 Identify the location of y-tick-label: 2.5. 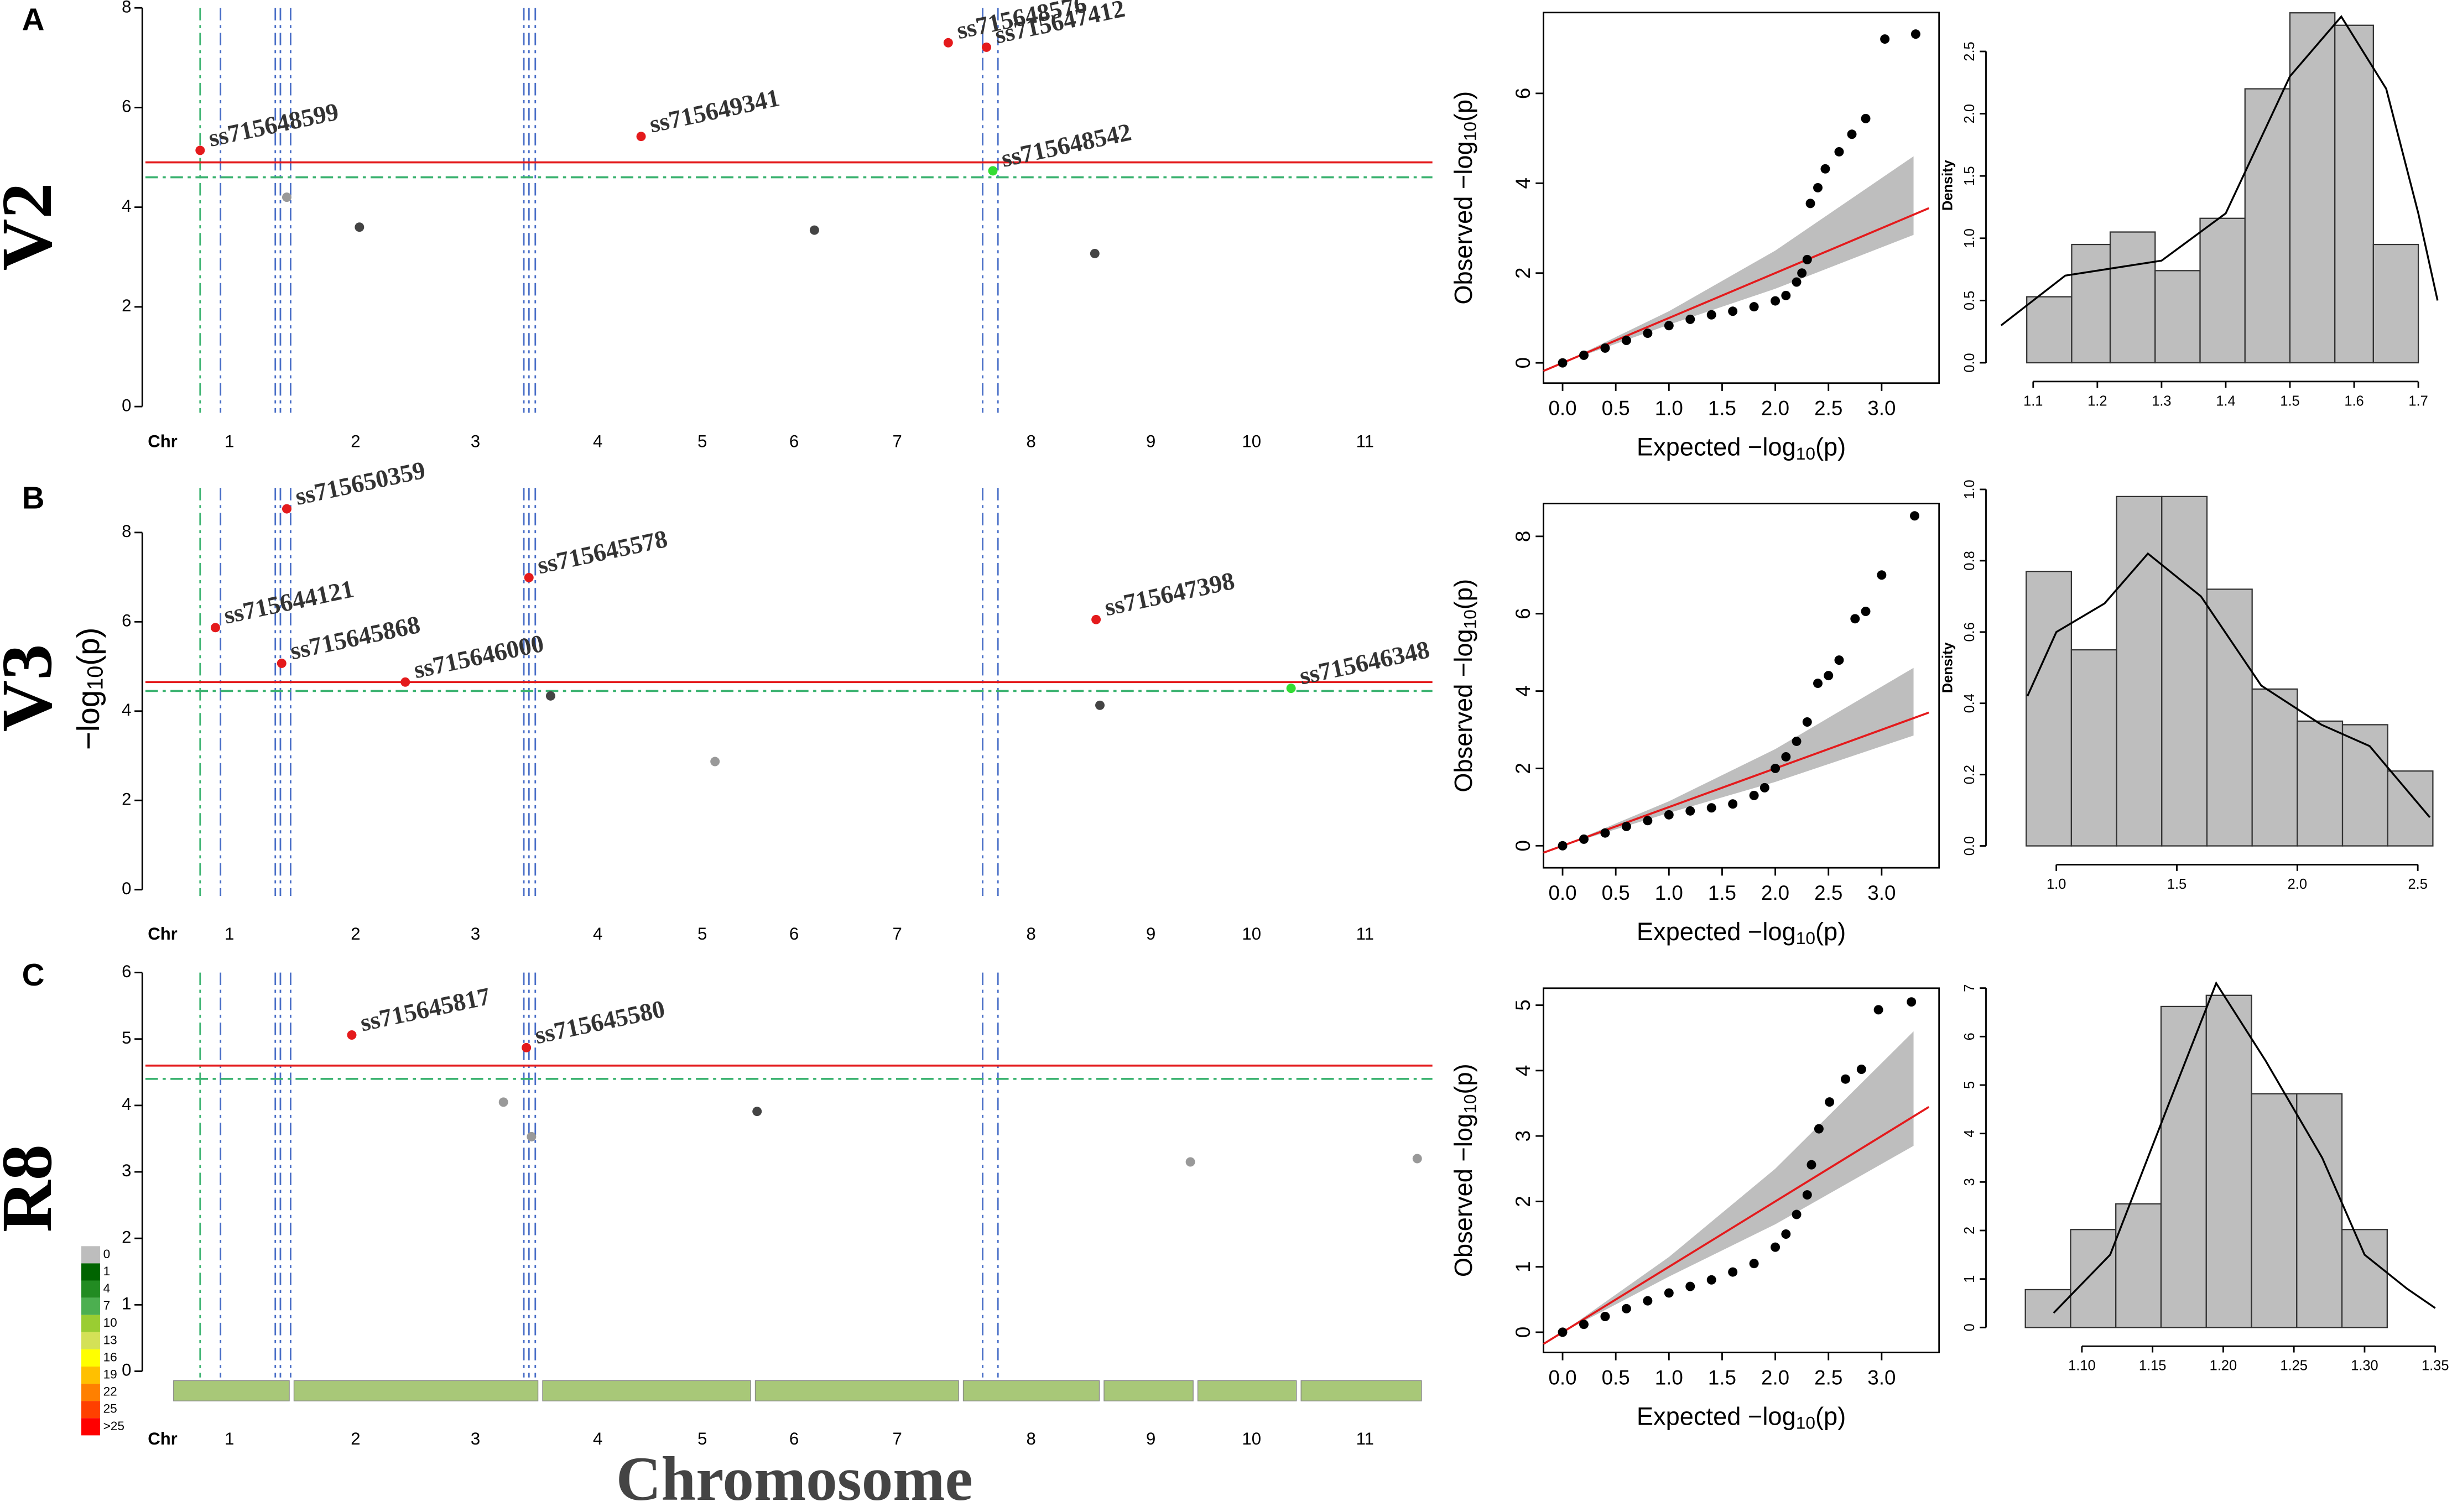
(1969, 51).